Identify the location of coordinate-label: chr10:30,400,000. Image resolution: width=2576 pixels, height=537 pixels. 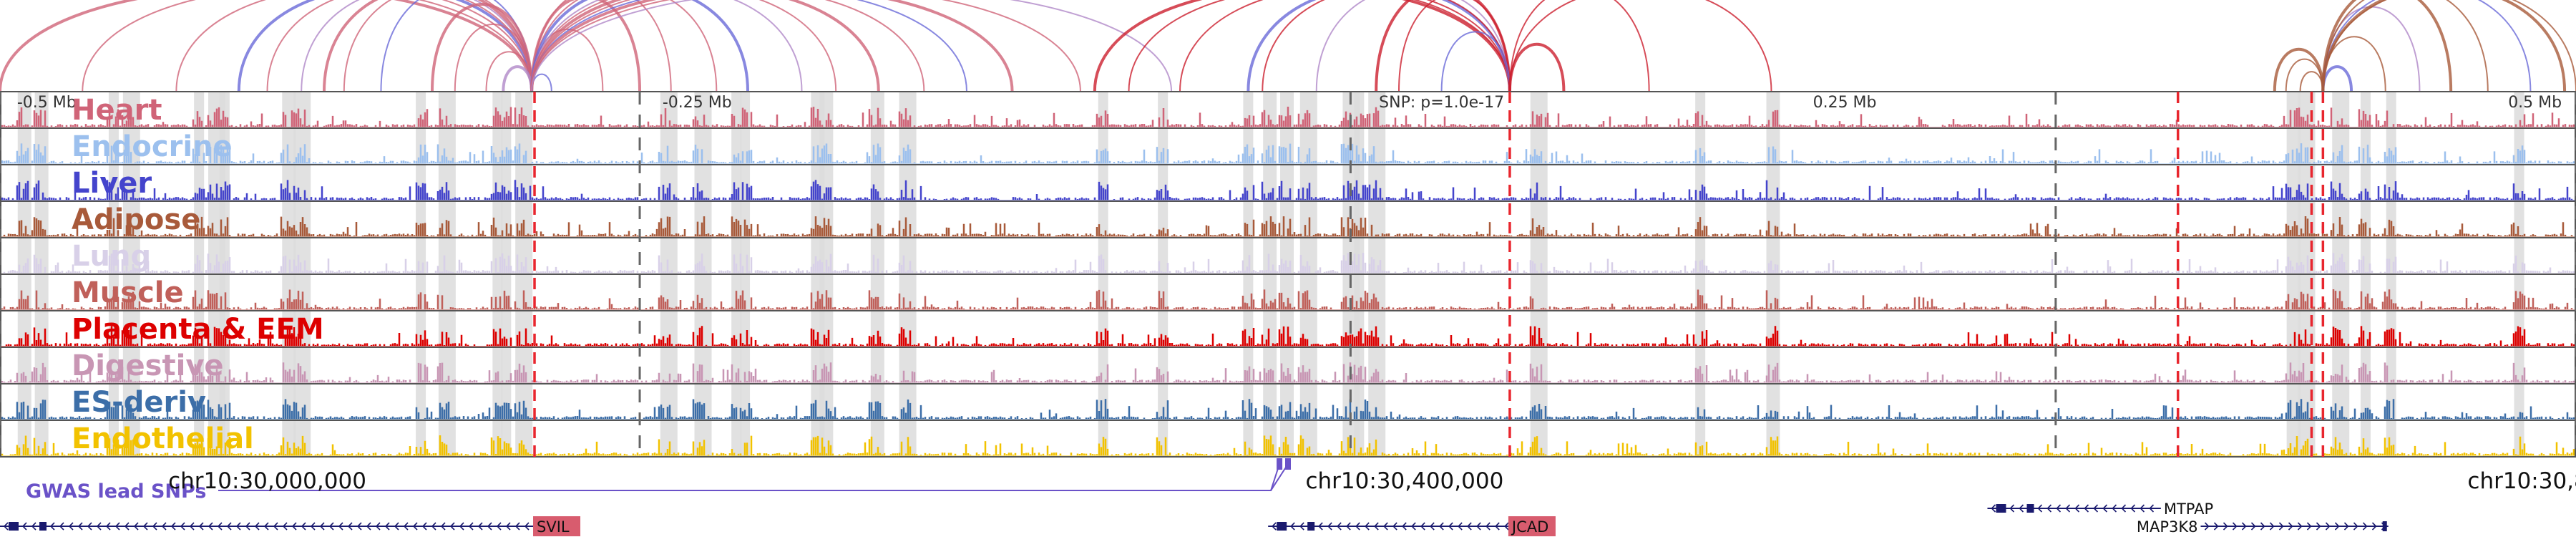
(1404, 481).